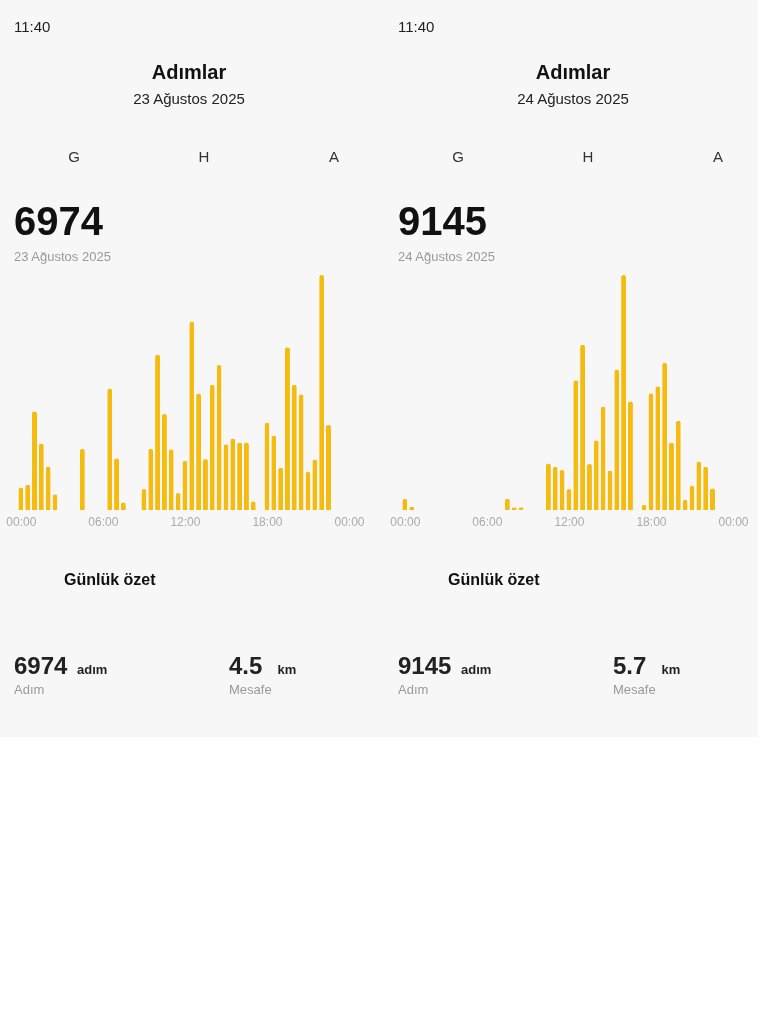 The width and height of the screenshot is (767, 1024). Describe the element at coordinates (62, 256) in the screenshot. I see `text: 23 Ağustos 2025` at that location.